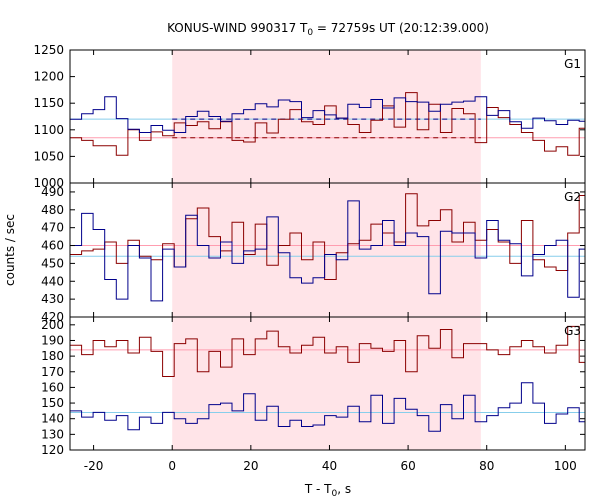 The width and height of the screenshot is (600, 500). I want to click on y-tick-label: 150, so click(52, 403).